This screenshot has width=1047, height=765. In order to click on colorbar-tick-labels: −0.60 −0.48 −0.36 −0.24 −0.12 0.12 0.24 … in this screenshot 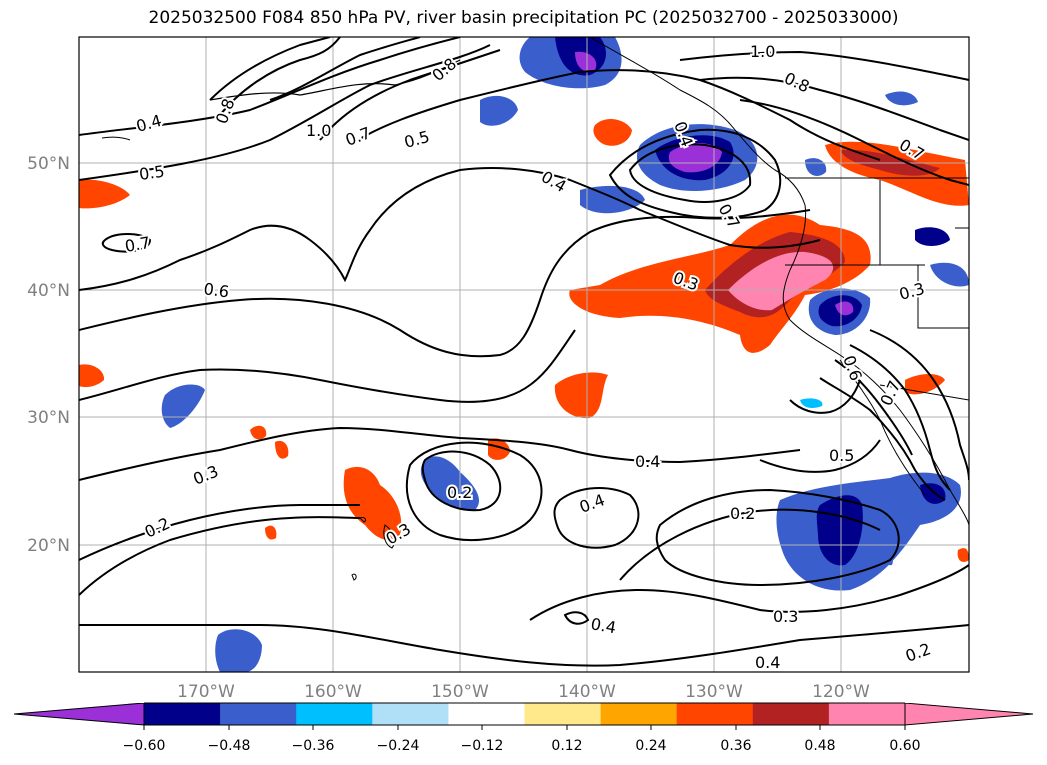, I will do `click(522, 746)`.